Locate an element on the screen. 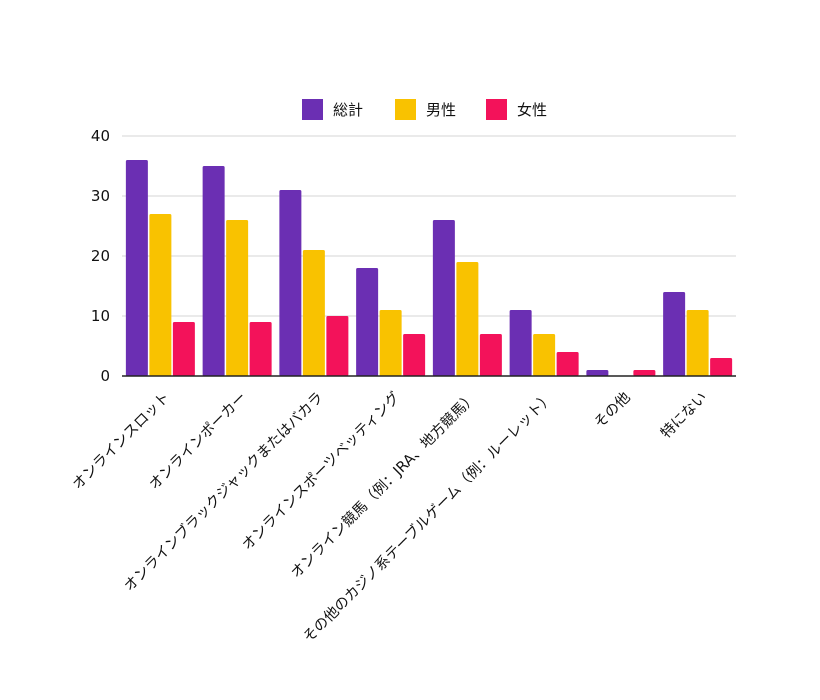 The image size is (820, 700). bar-男性-7 is located at coordinates (697, 343).